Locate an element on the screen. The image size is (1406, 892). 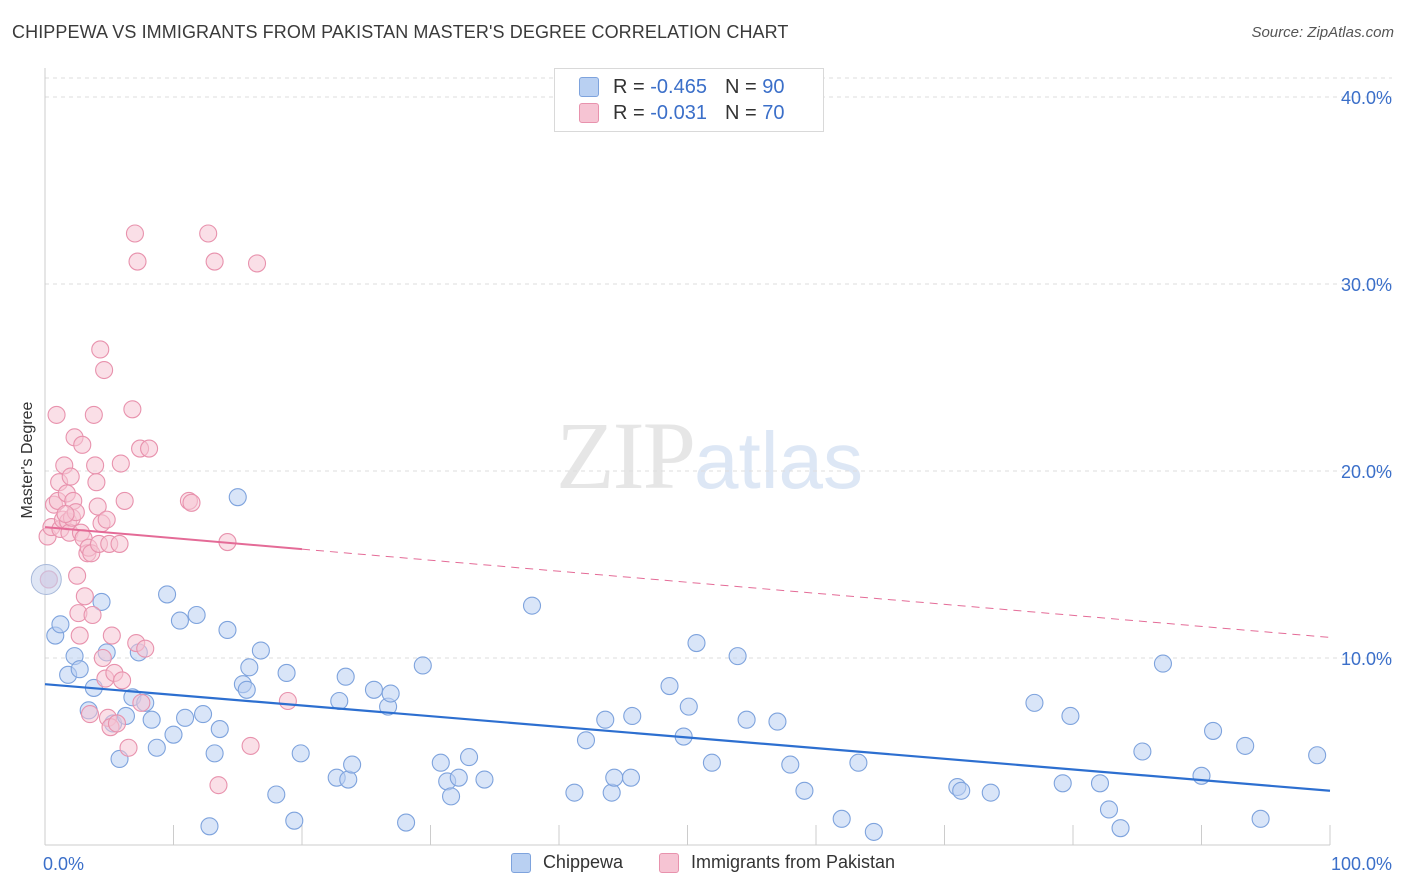
pakistan-trend-line is located at coordinates (173, 538).